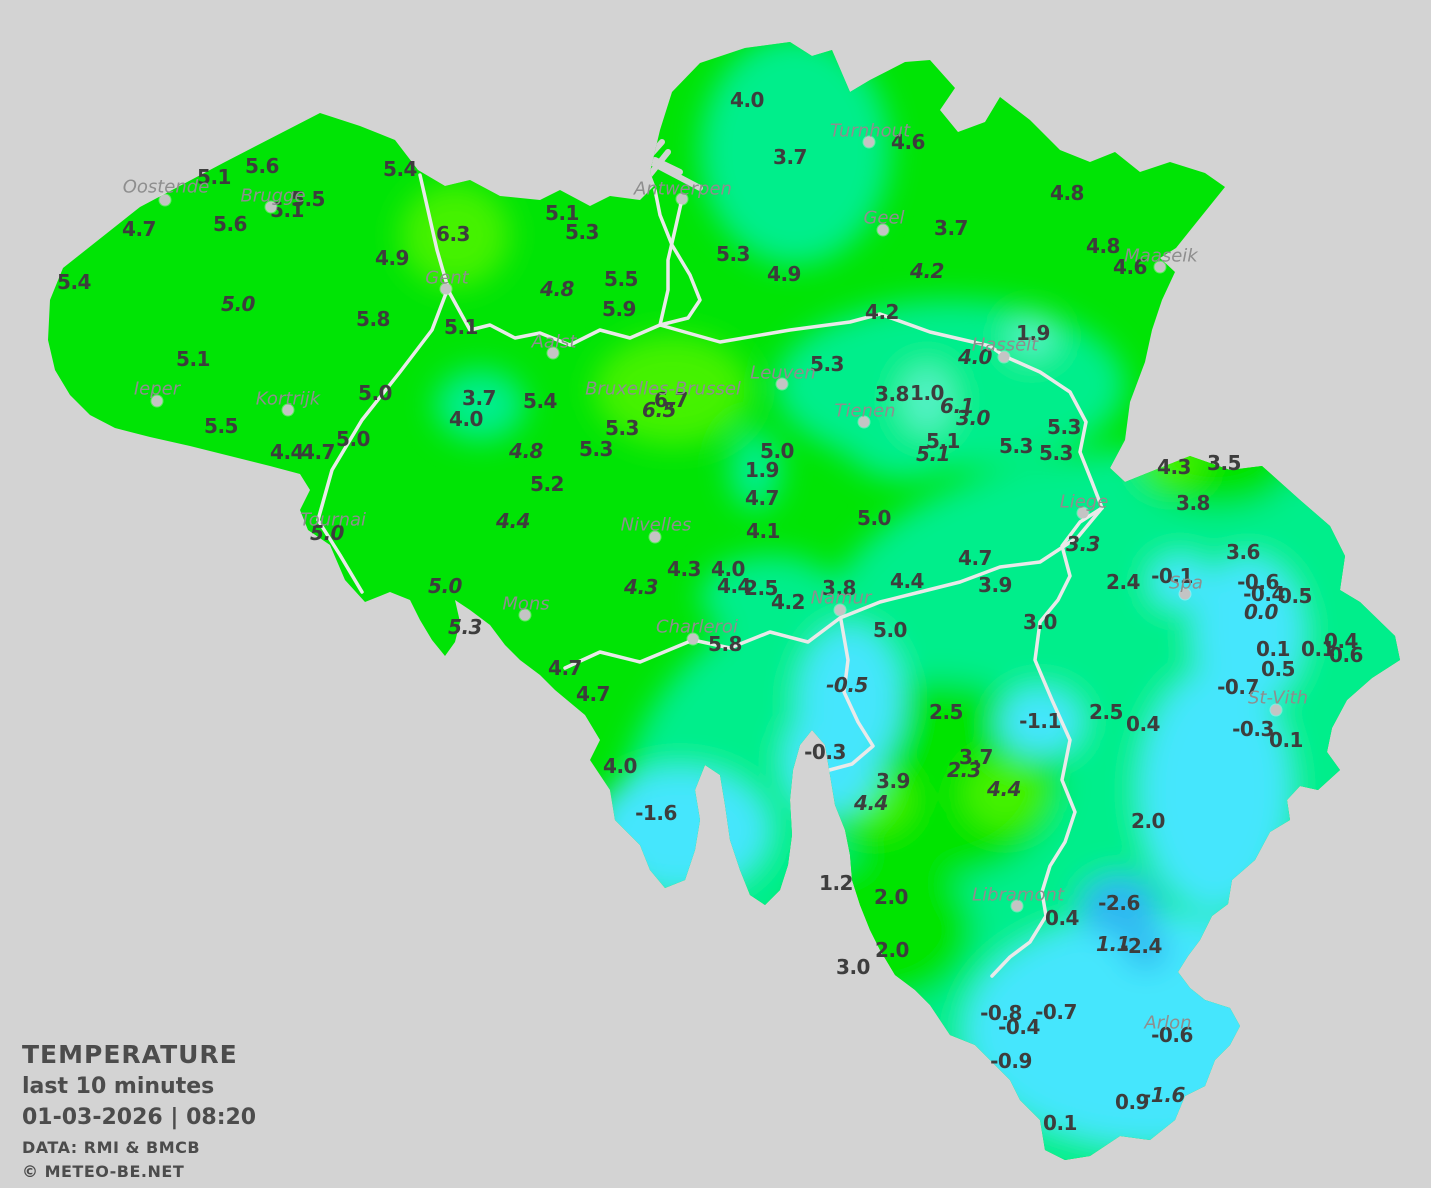 The width and height of the screenshot is (1431, 1188). Describe the element at coordinates (1033, 333) in the screenshot. I see `temp-reading: 1.9` at that location.